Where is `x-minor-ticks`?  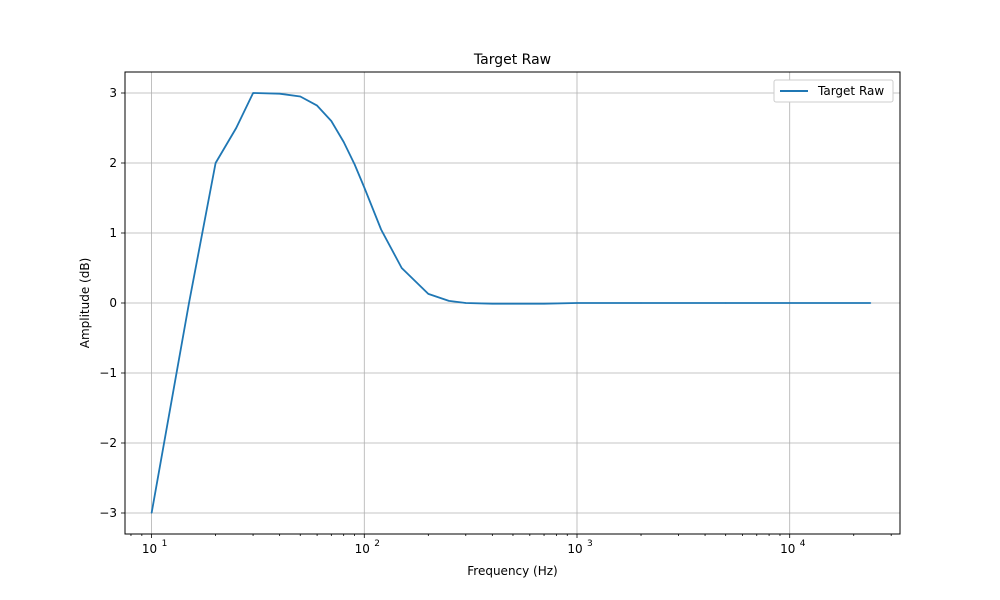 x-minor-ticks is located at coordinates (511, 535).